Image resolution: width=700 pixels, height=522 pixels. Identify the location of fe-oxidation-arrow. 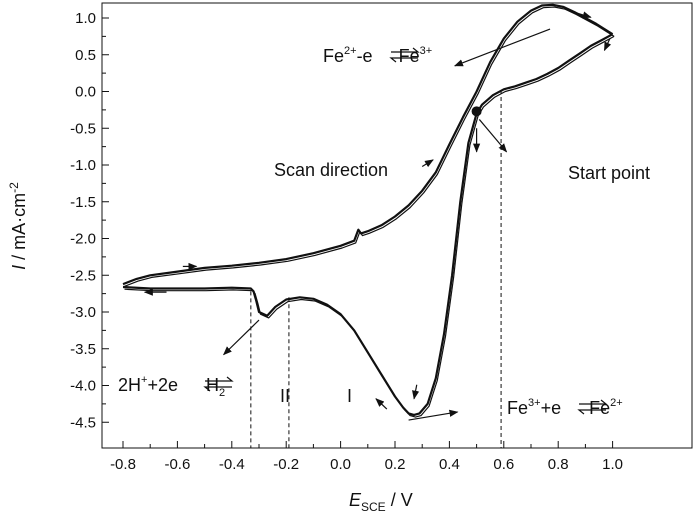
(502, 47).